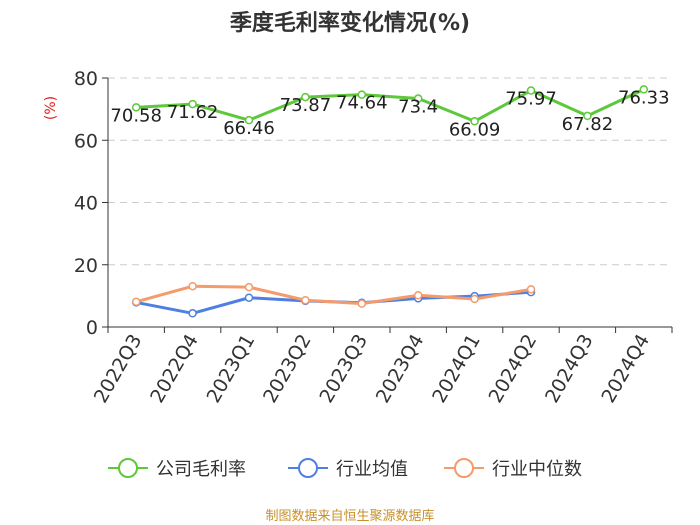 The image size is (700, 525). Describe the element at coordinates (474, 299) in the screenshot. I see `point-行业中位数-2024Q1` at that location.